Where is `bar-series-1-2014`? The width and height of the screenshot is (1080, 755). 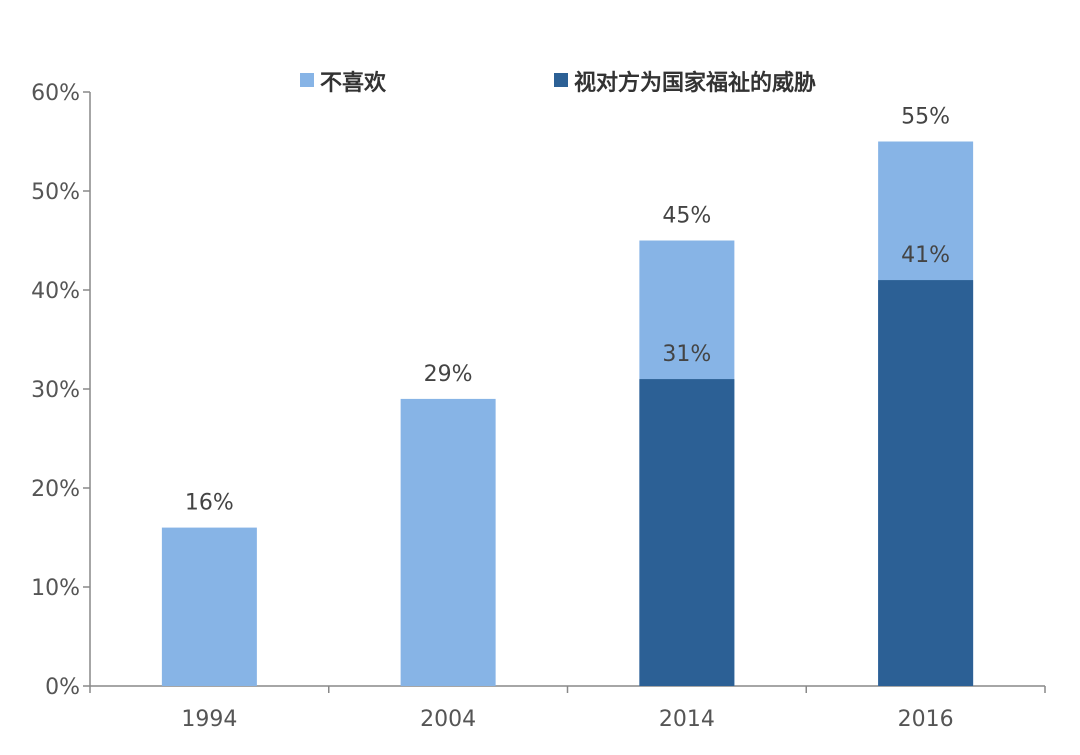
bar-series-1-2014 is located at coordinates (687, 532).